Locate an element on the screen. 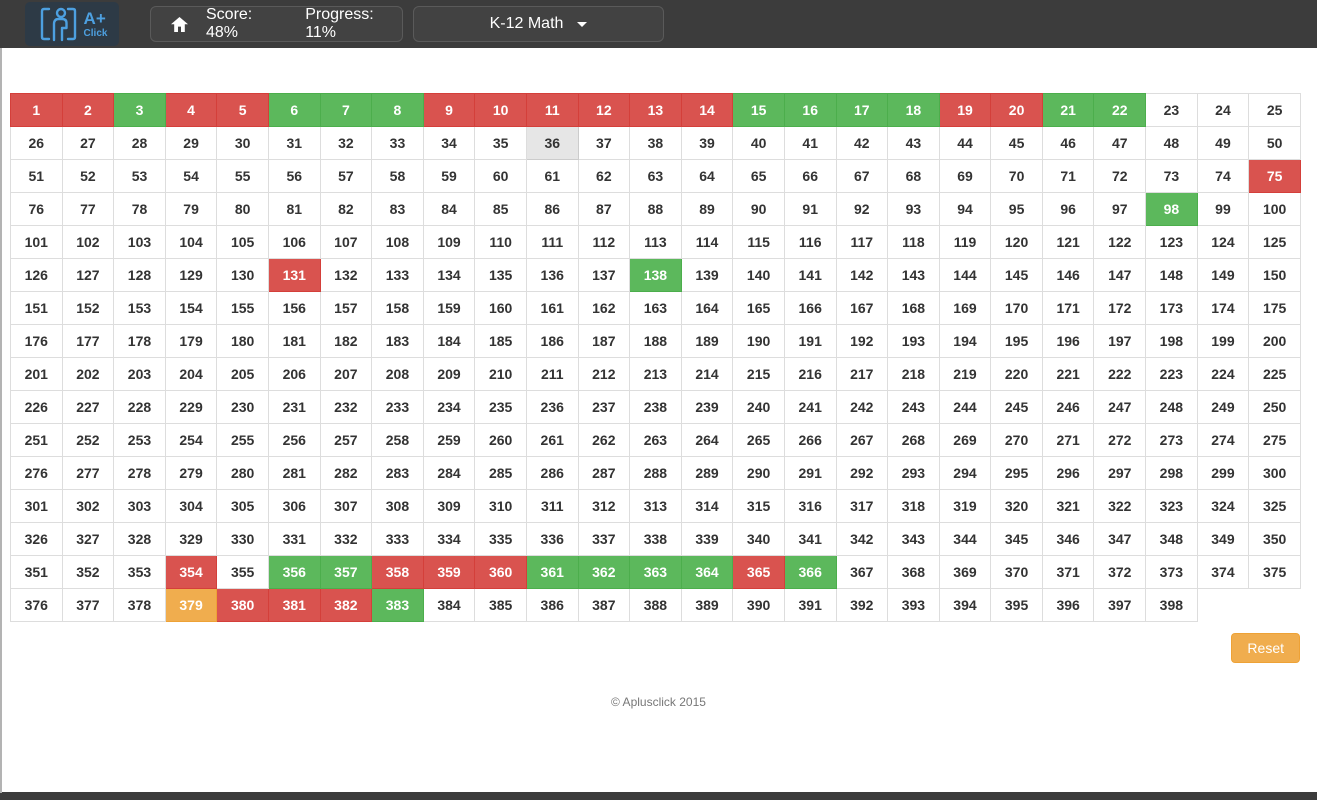 This screenshot has width=1317, height=800. grid-cell-143: 143 is located at coordinates (913, 275).